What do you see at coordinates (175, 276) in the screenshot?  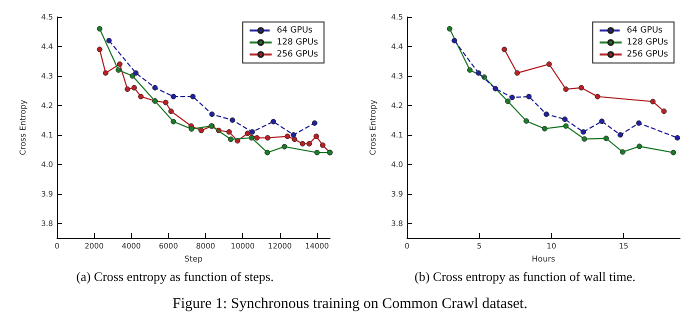 I see `text: (a) Cross entropy as function of steps.` at bounding box center [175, 276].